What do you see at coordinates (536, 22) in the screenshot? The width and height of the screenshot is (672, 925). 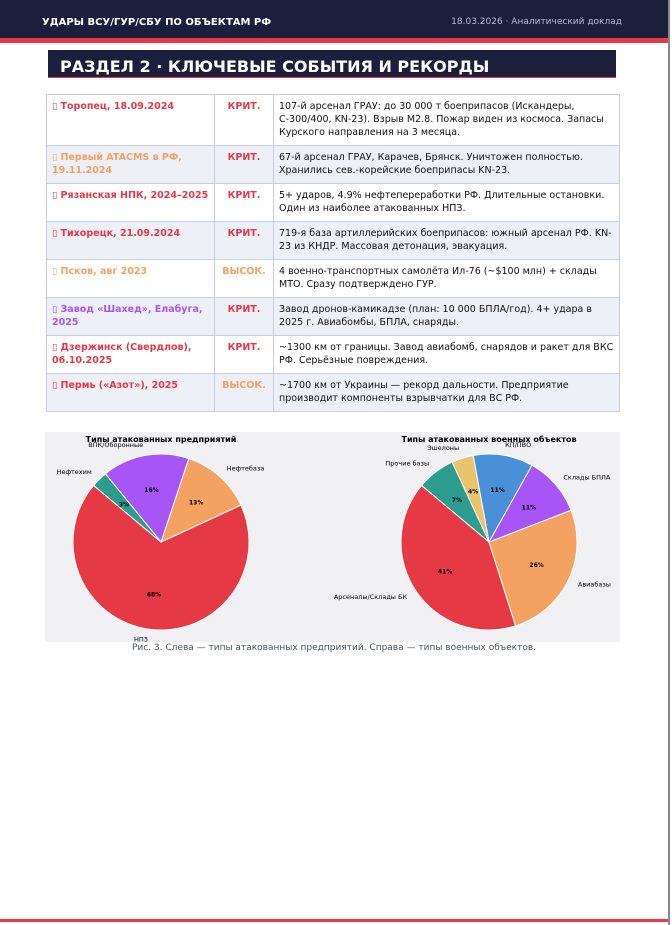 I see `header-meta: 18.03.2026 · Аналитический доклад` at bounding box center [536, 22].